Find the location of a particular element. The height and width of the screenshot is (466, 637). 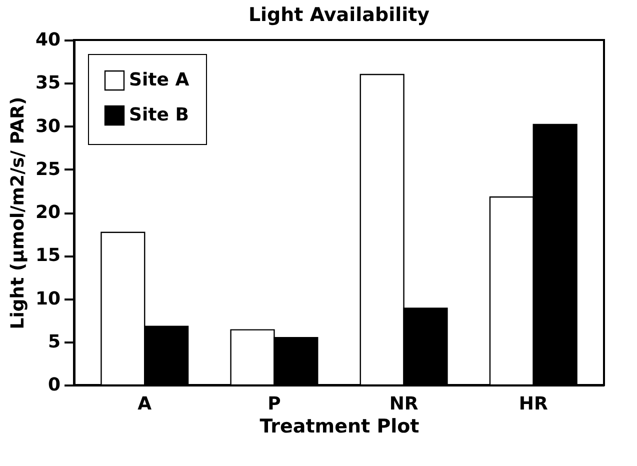

legend-label: Site B is located at coordinates (159, 115).